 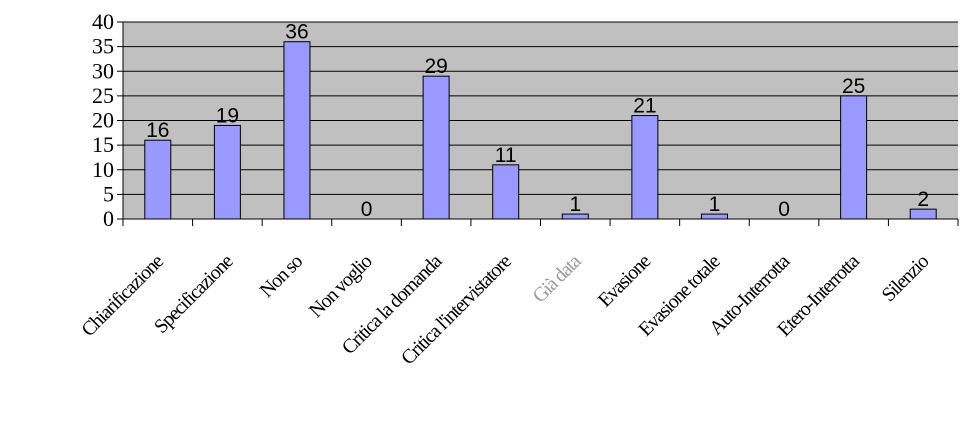 I want to click on data-label: 29, so click(x=435, y=66).